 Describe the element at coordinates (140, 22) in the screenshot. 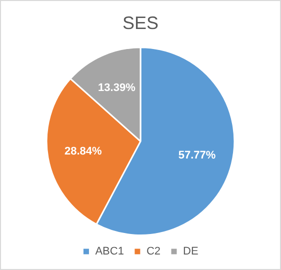

I see `chart-title: SES` at that location.